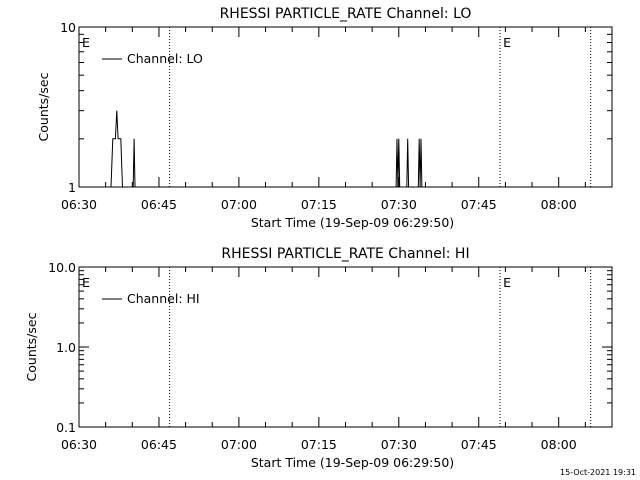 The width and height of the screenshot is (640, 480). What do you see at coordinates (66, 347) in the screenshot?
I see `y-tick-label: 1.0` at bounding box center [66, 347].